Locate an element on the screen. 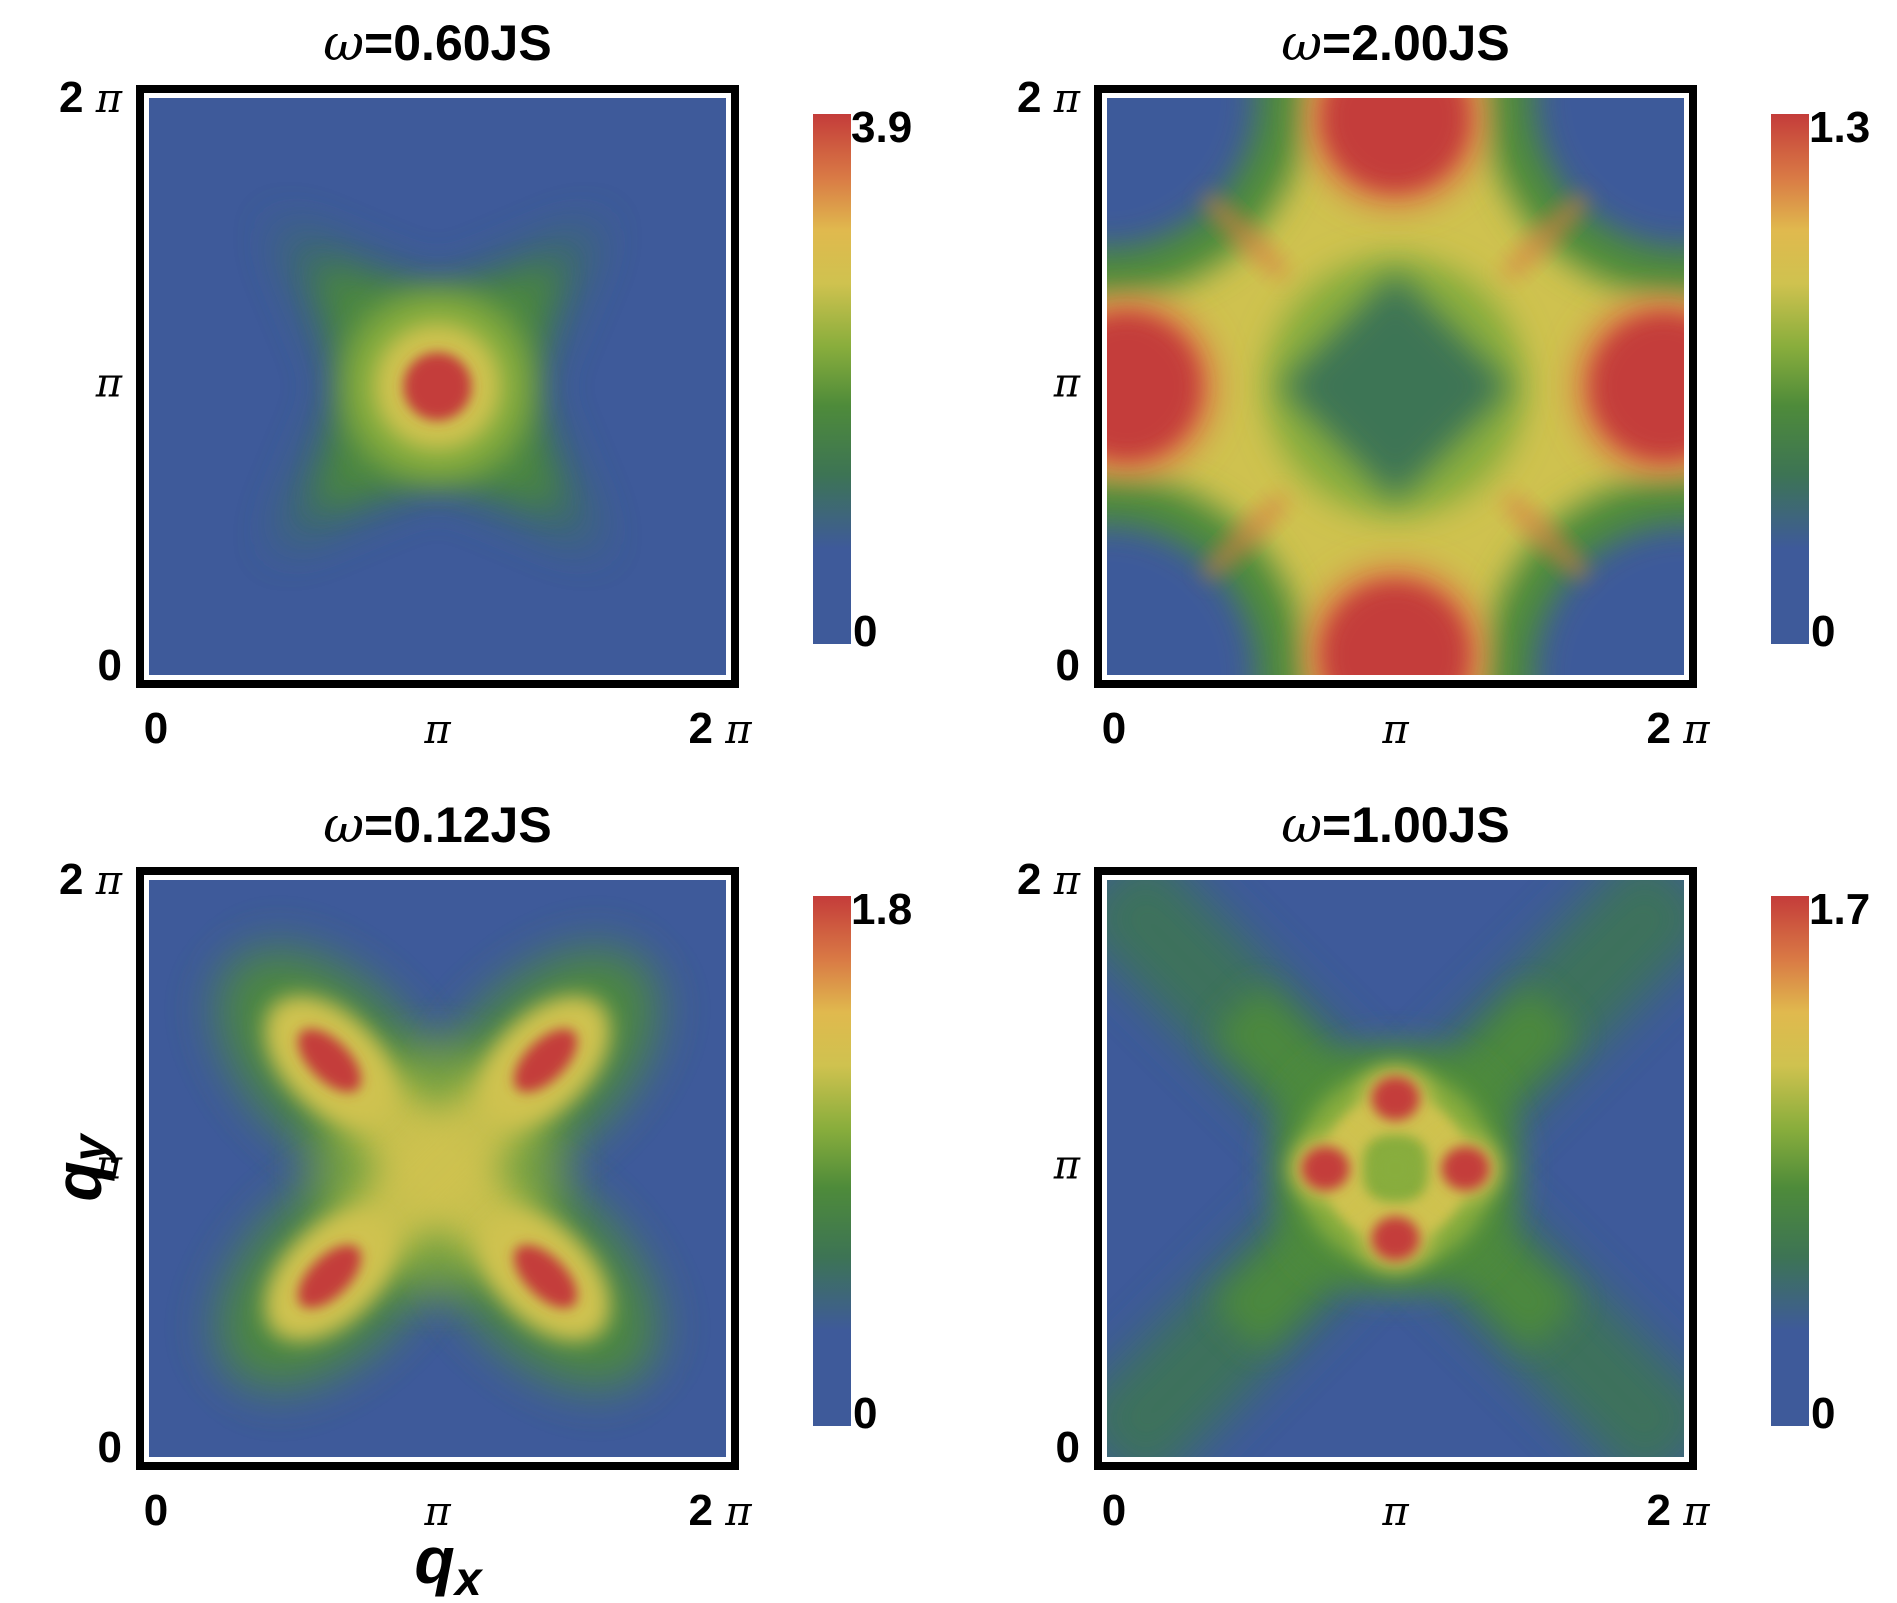  colorbar-max-label: 1.3 is located at coordinates (1839, 127).